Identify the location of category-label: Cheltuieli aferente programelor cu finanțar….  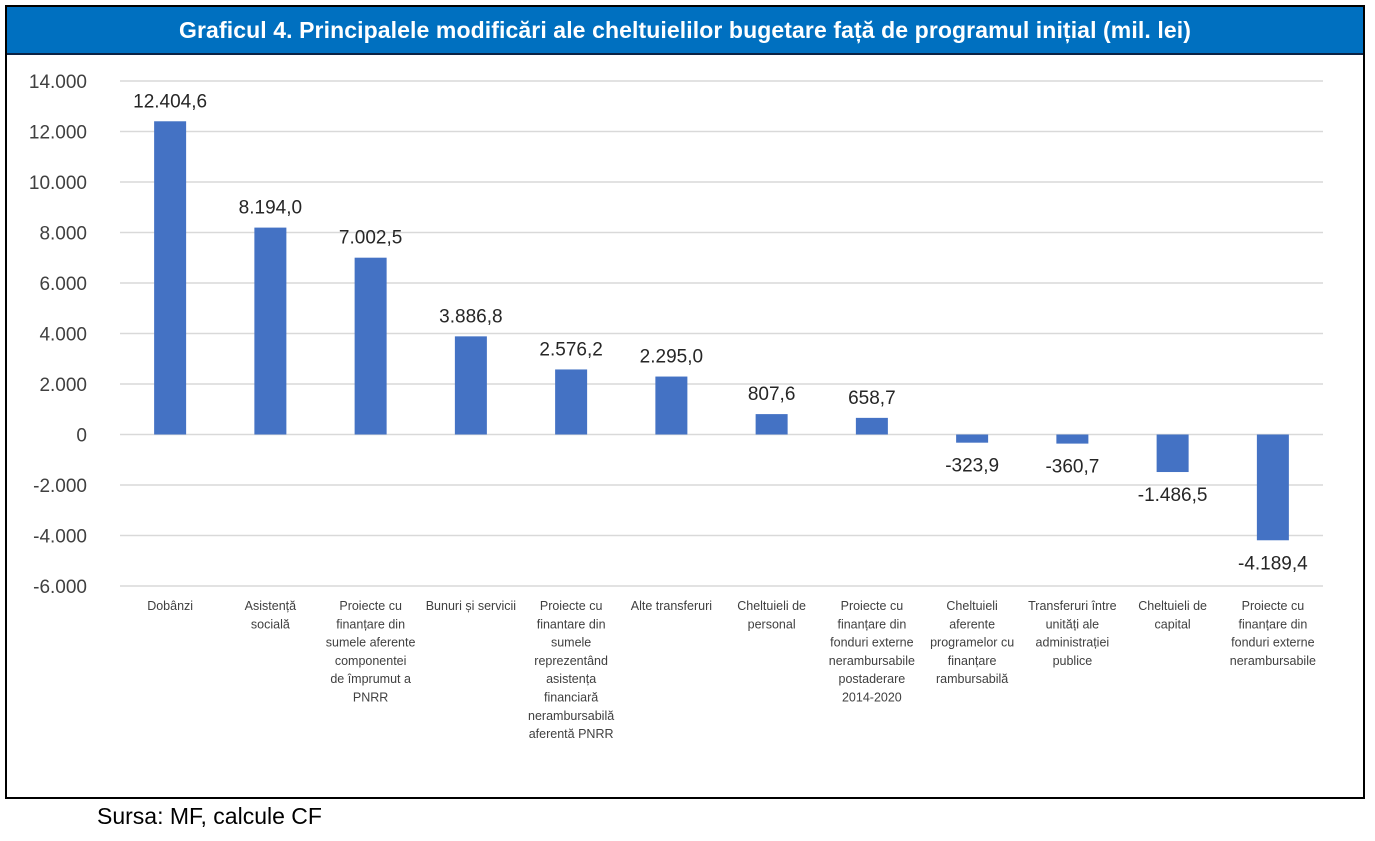
(972, 642).